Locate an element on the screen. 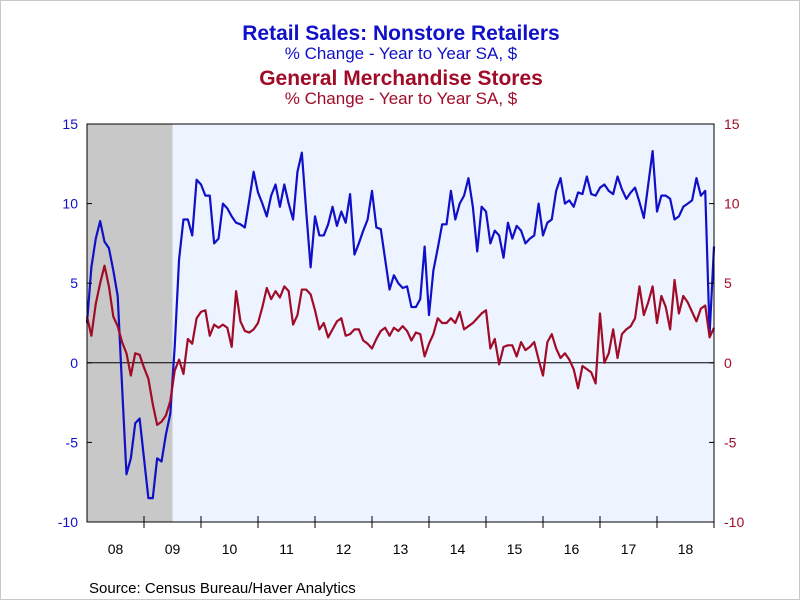  x-tick-label: 14 is located at coordinates (458, 549).